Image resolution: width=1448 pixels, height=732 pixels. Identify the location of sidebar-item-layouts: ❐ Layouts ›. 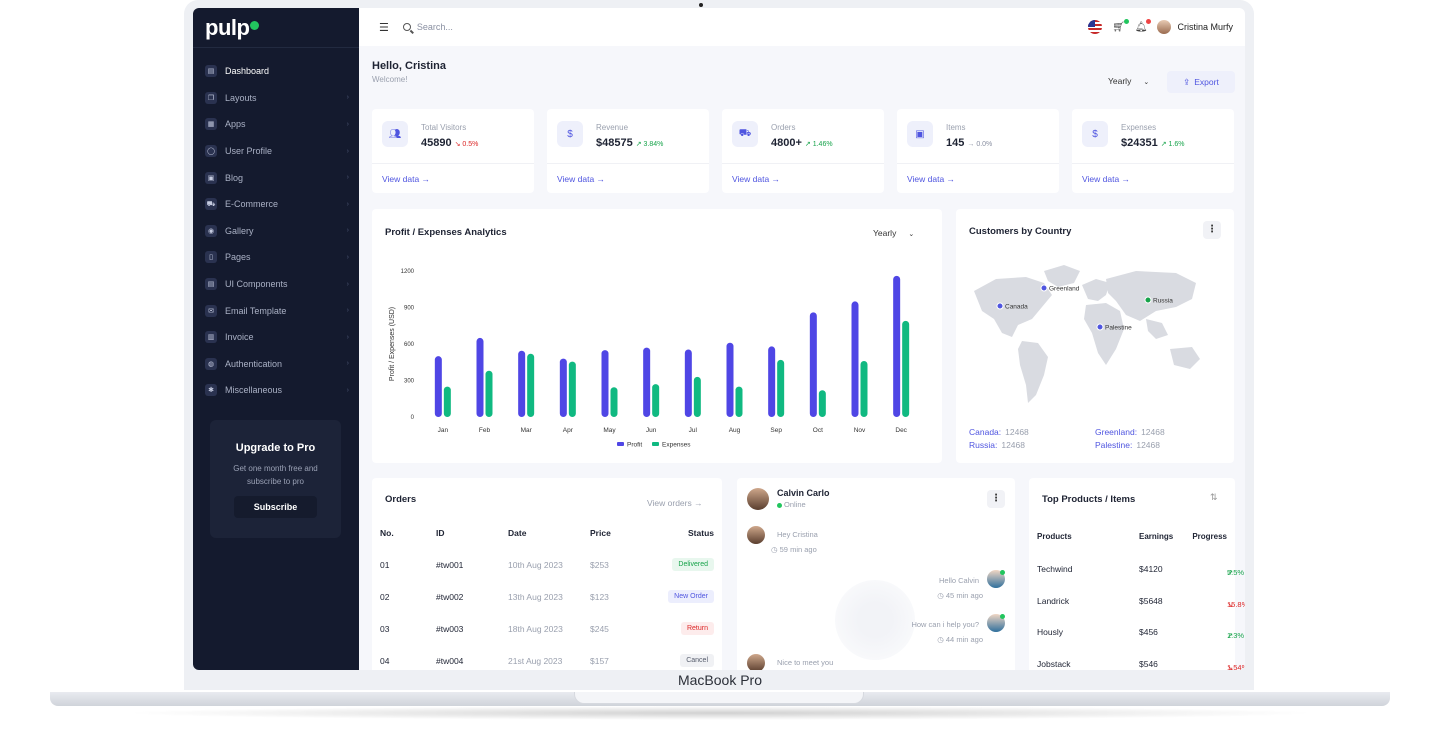
(276, 98).